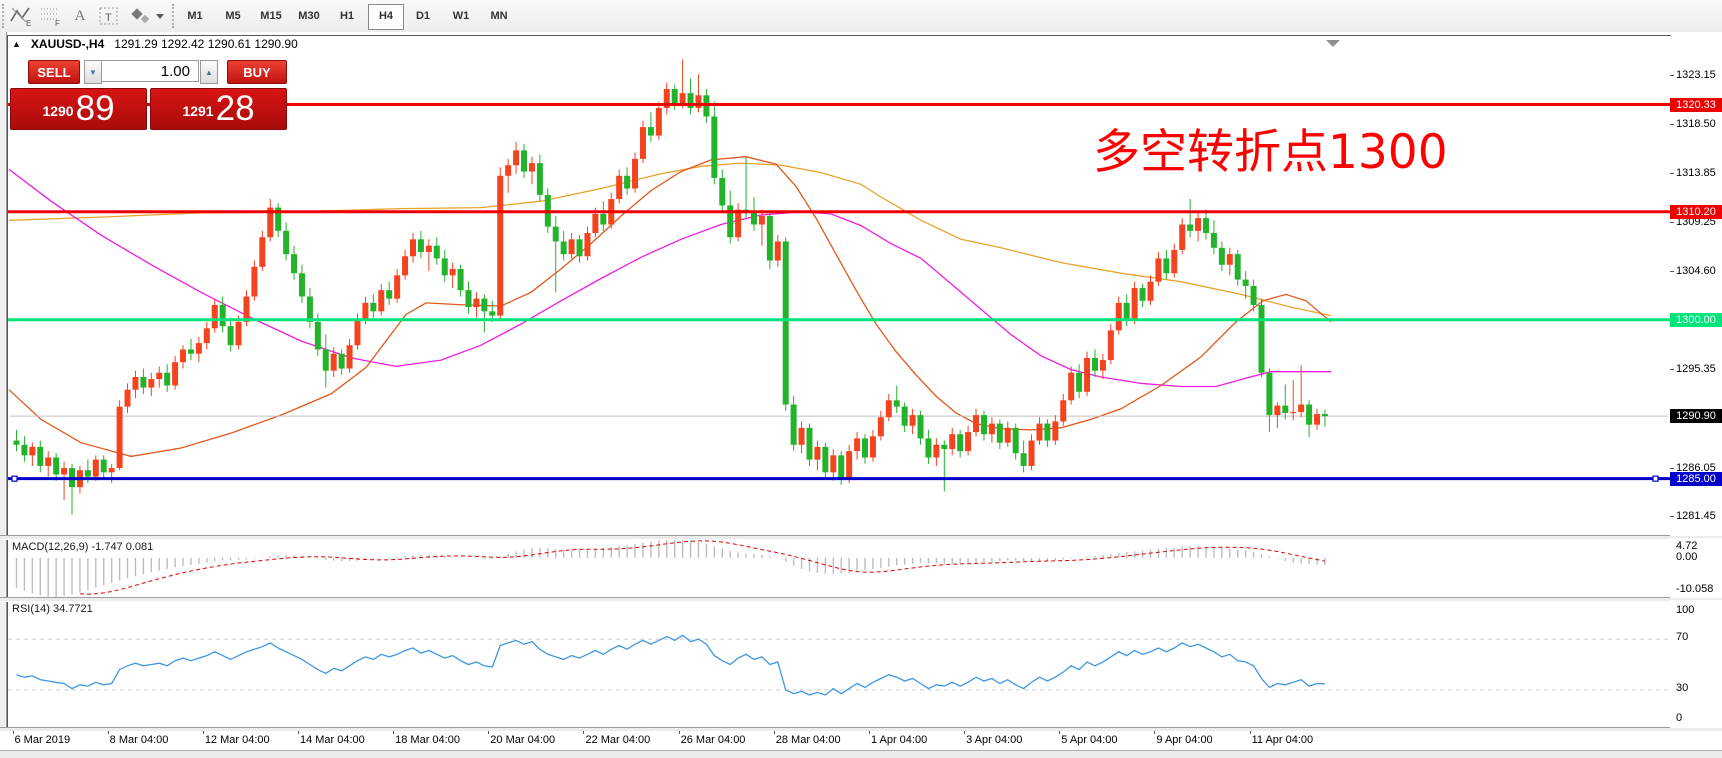 This screenshot has width=1722, height=758. I want to click on toolbar: E F A T M1 M5 M15 M30 H1 H4, so click(861, 16).